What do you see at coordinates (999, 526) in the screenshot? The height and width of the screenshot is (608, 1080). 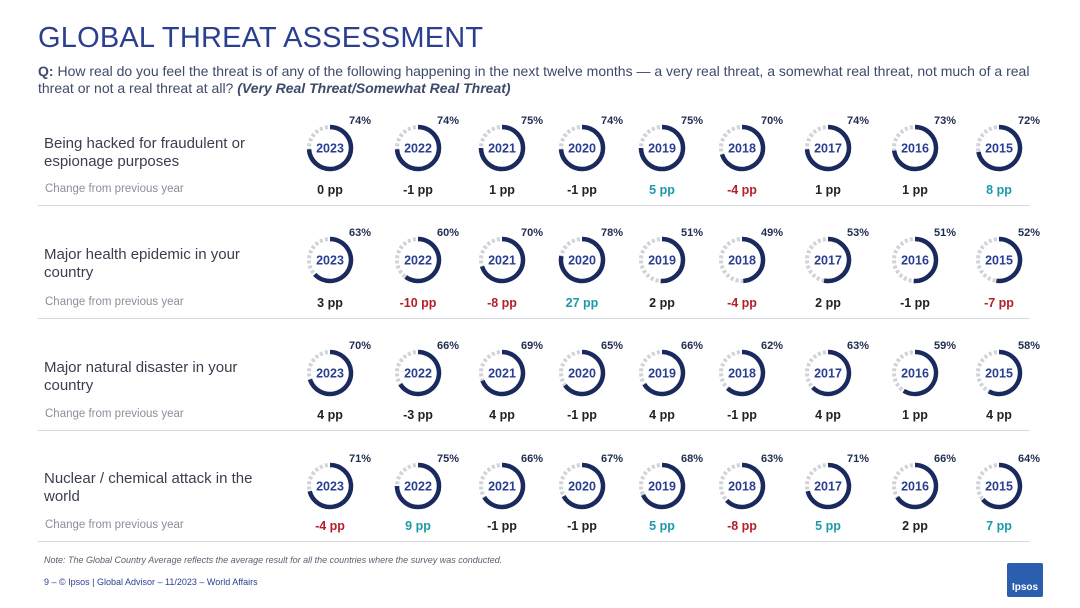 I see `change-value: 7 pp` at bounding box center [999, 526].